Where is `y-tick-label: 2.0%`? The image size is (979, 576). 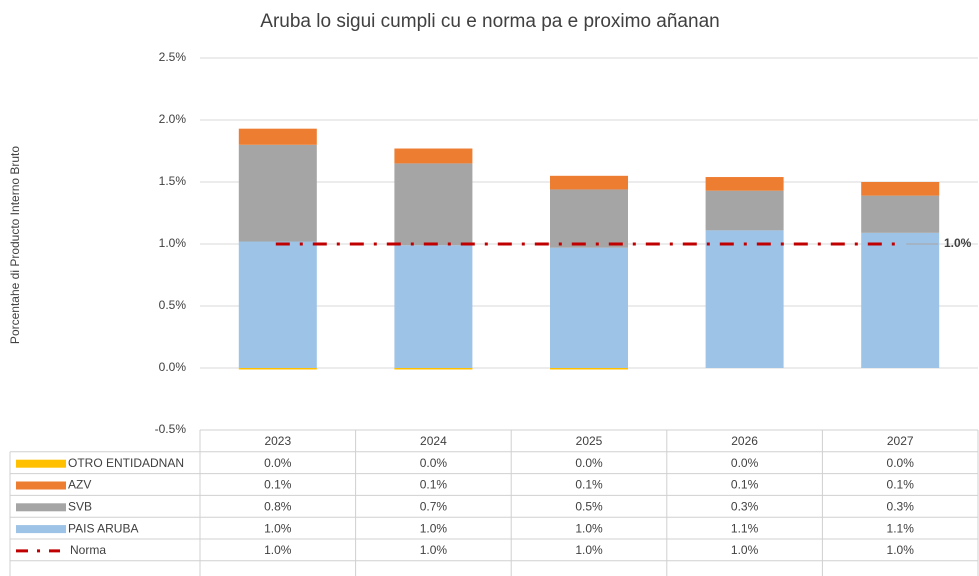
y-tick-label: 2.0% is located at coordinates (173, 119).